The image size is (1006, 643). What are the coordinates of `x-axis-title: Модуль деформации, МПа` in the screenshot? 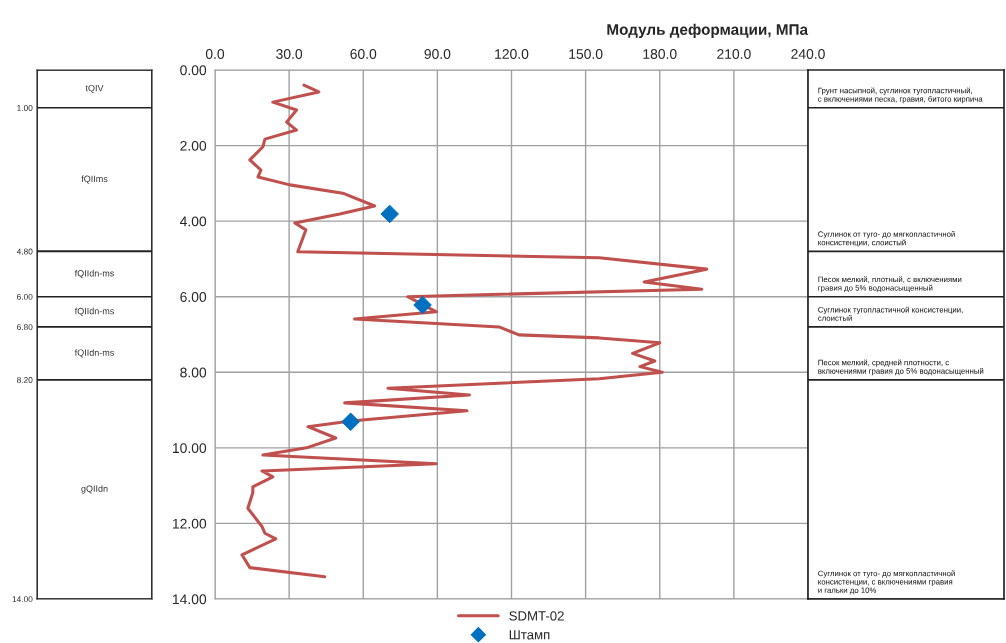 It's located at (708, 30).